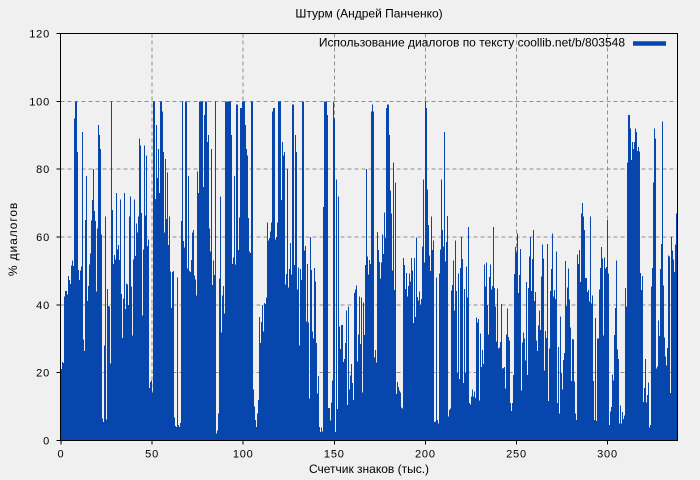  What do you see at coordinates (368, 14) in the screenshot?
I see `svg-text: Штурм (Андрей Панченко)` at bounding box center [368, 14].